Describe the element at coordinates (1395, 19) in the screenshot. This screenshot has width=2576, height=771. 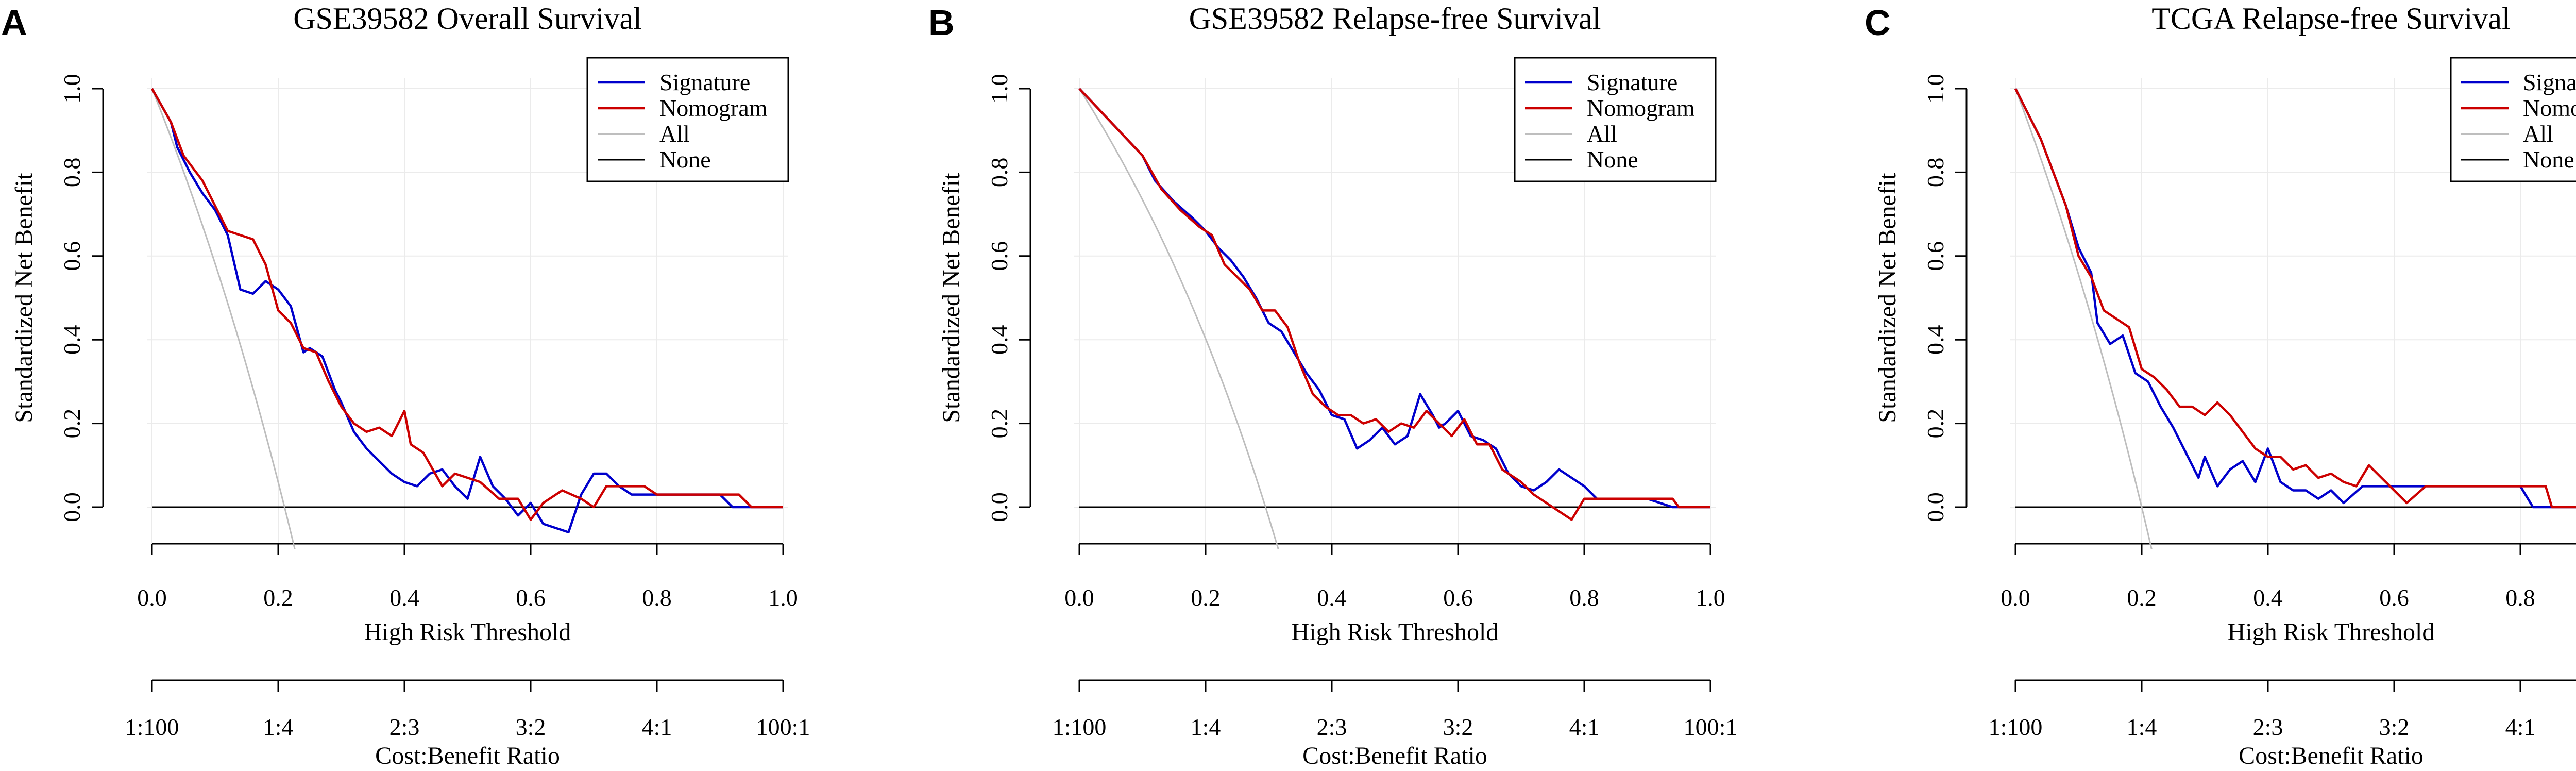
I see `chart-title: GSE39582 Relapse-free Survival` at that location.